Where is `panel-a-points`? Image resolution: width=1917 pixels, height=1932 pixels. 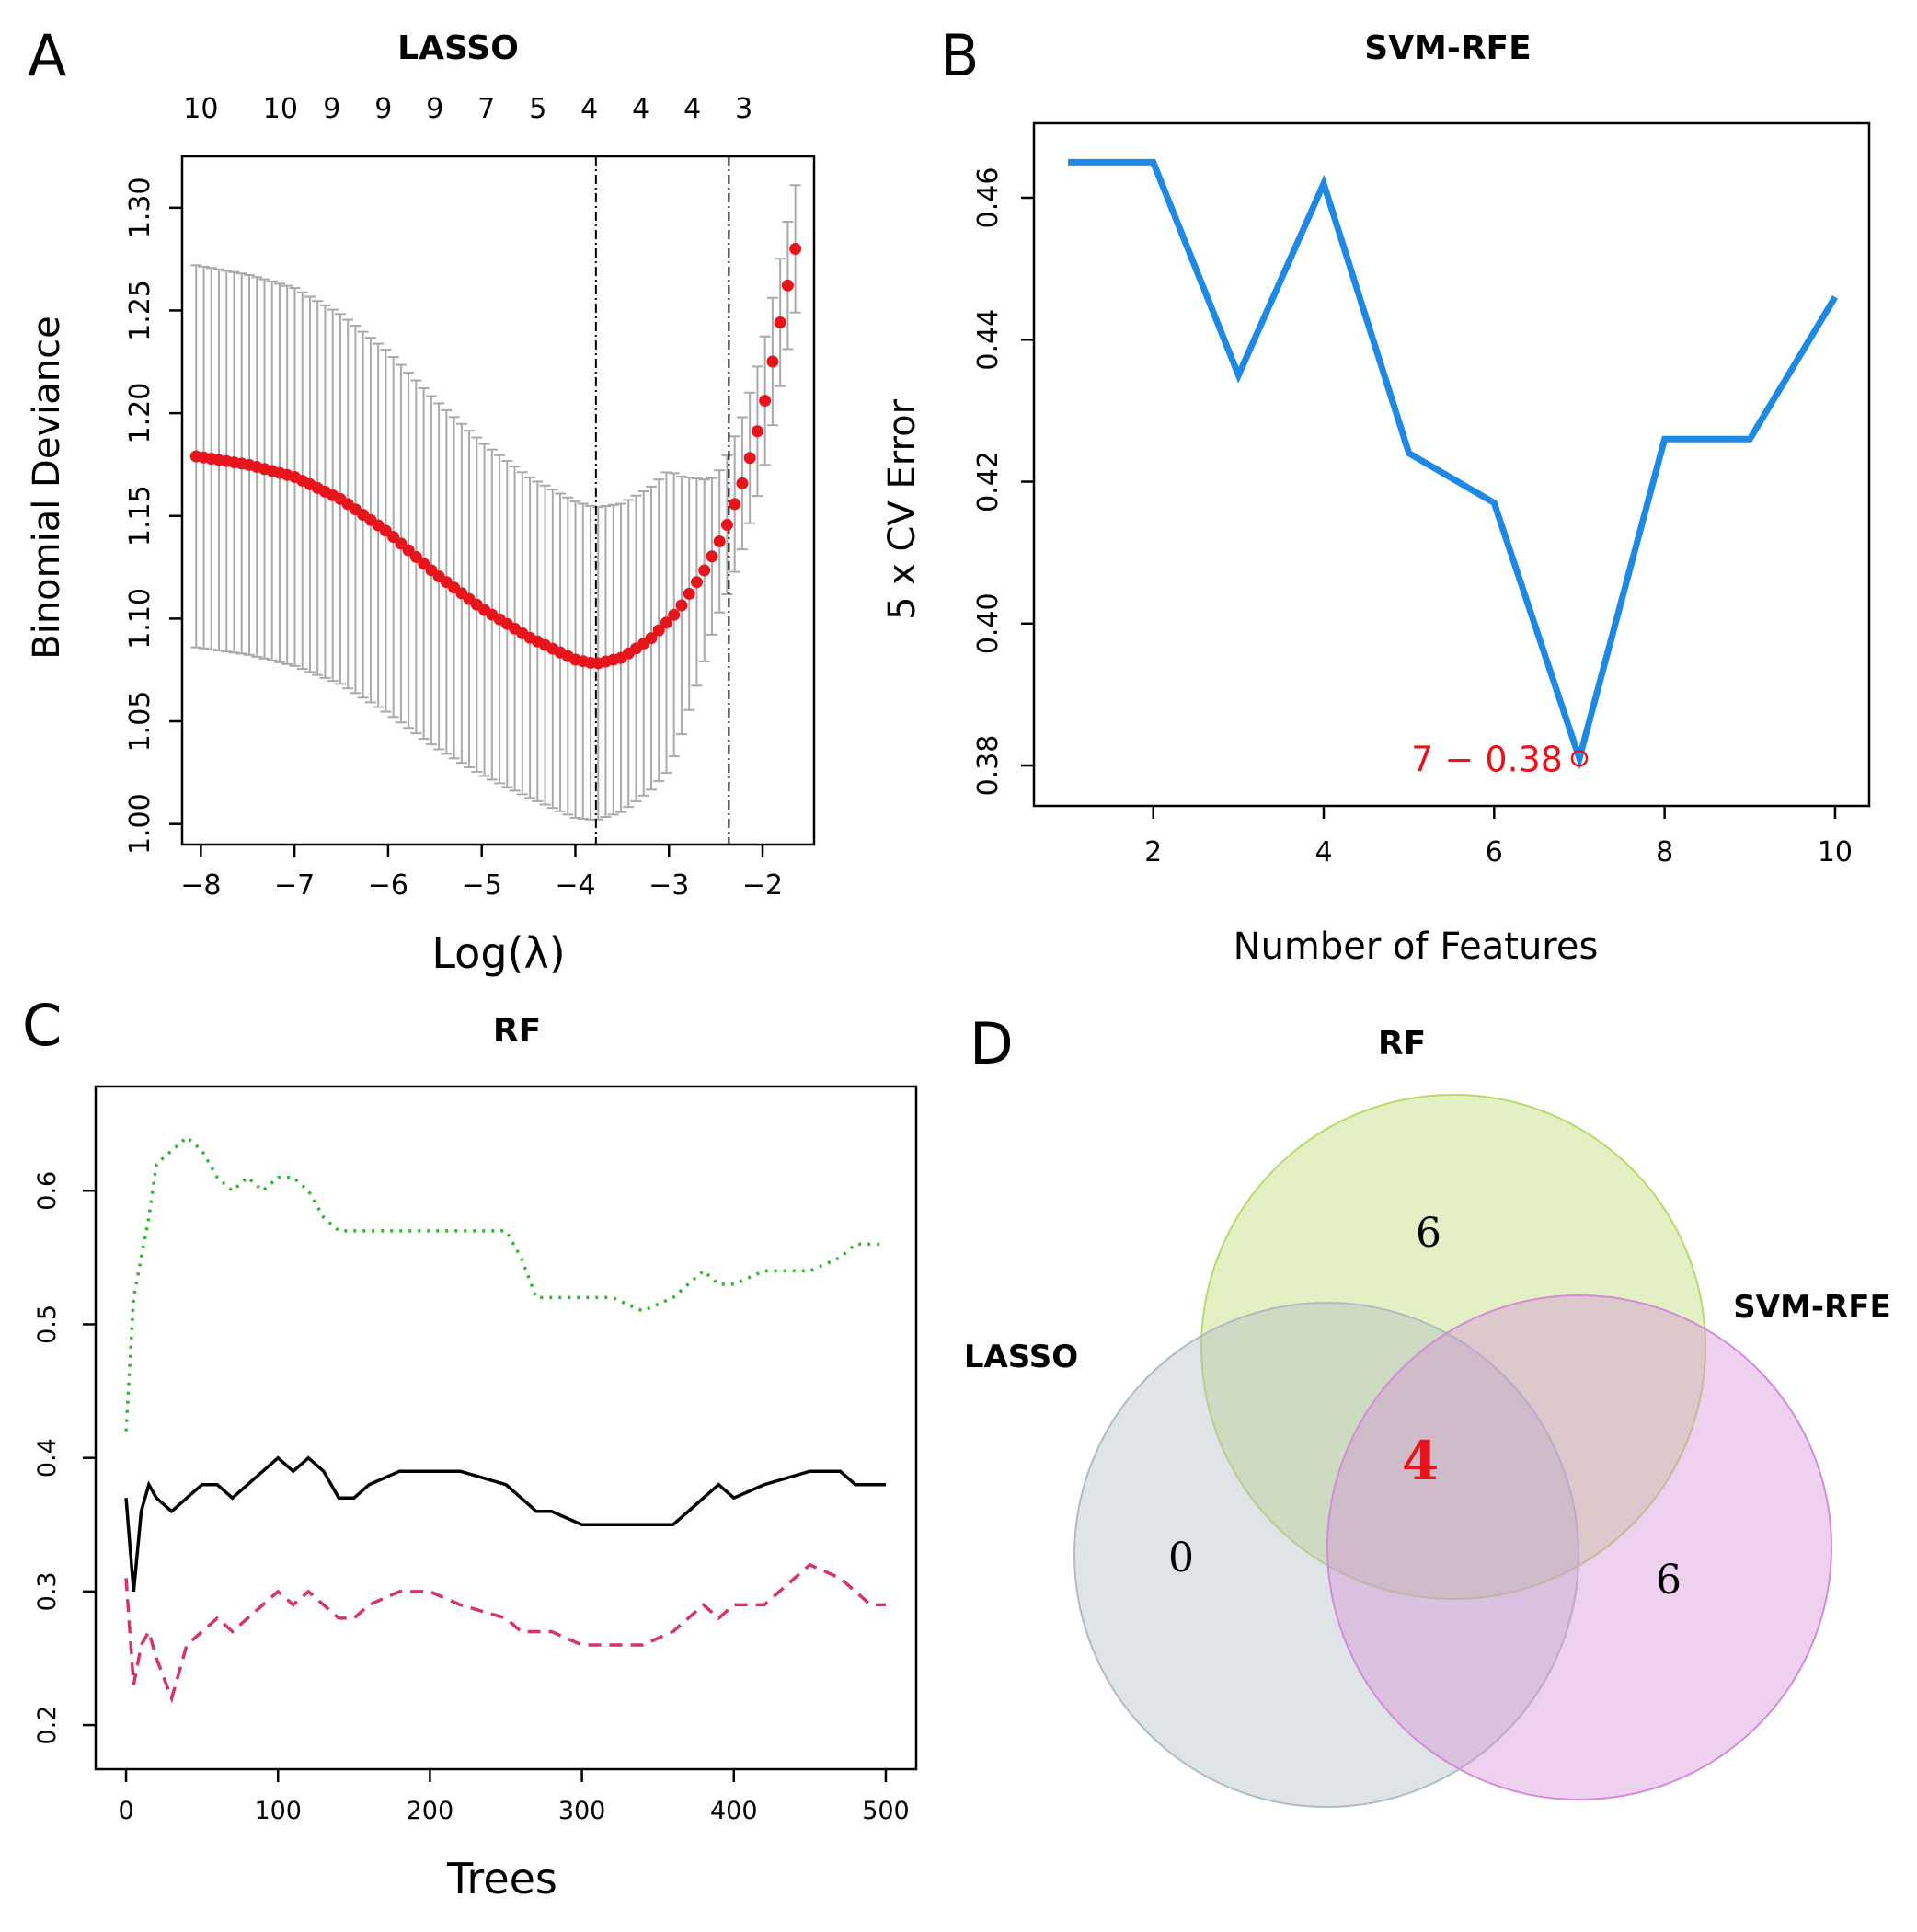 panel-a-points is located at coordinates (496, 456).